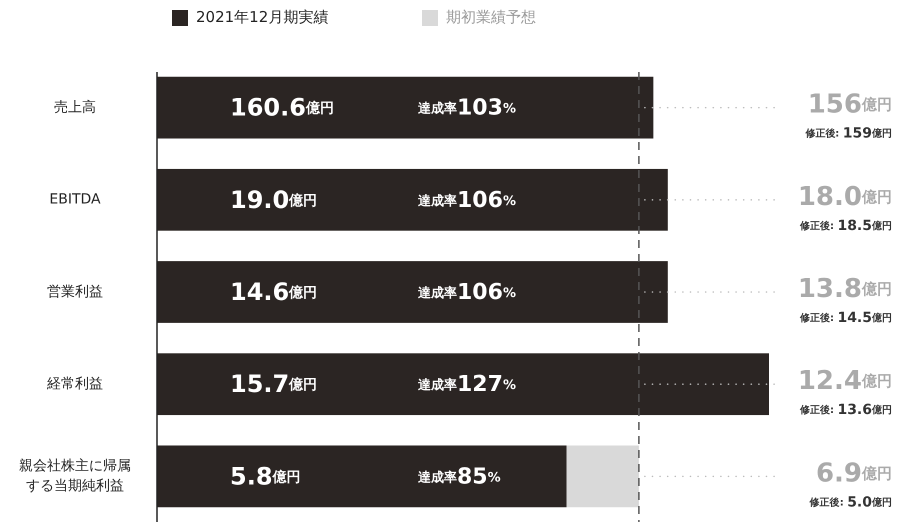 The image size is (897, 522). What do you see at coordinates (74, 384) in the screenshot?
I see `y-tick-label: 経常利益` at bounding box center [74, 384].